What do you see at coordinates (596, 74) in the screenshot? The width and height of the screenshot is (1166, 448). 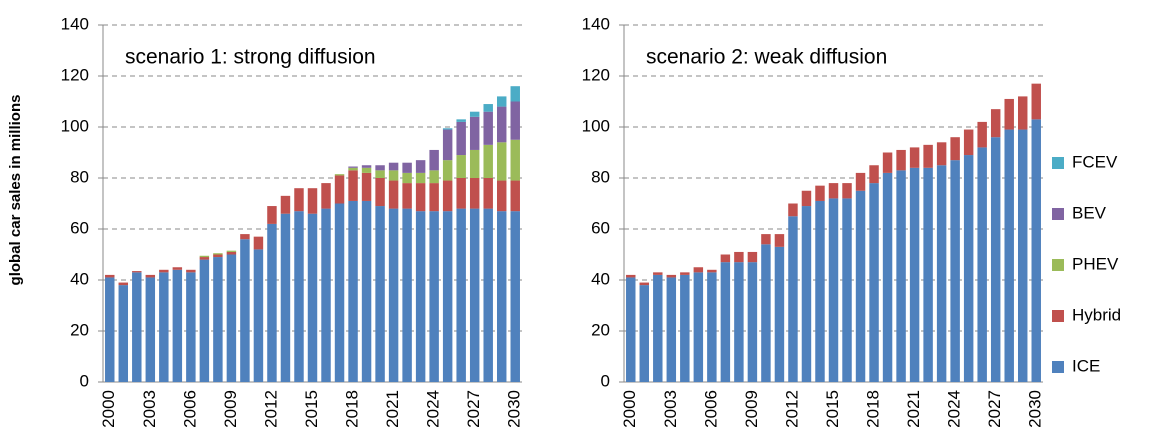 I see `y-tick-label: 120` at bounding box center [596, 74].